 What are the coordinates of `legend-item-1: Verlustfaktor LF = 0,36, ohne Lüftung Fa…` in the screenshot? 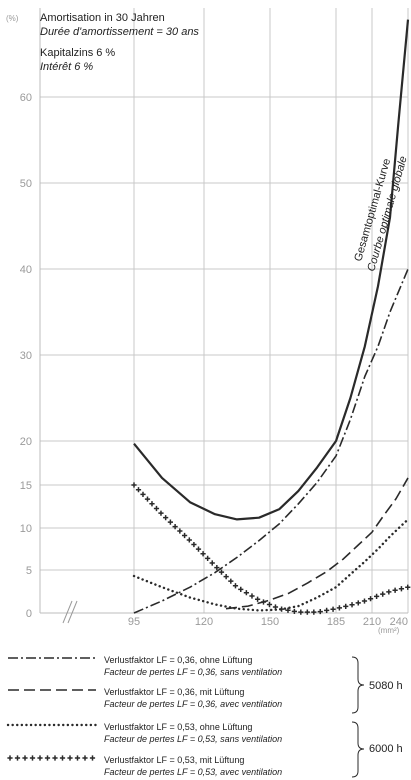 It's located at (145, 666).